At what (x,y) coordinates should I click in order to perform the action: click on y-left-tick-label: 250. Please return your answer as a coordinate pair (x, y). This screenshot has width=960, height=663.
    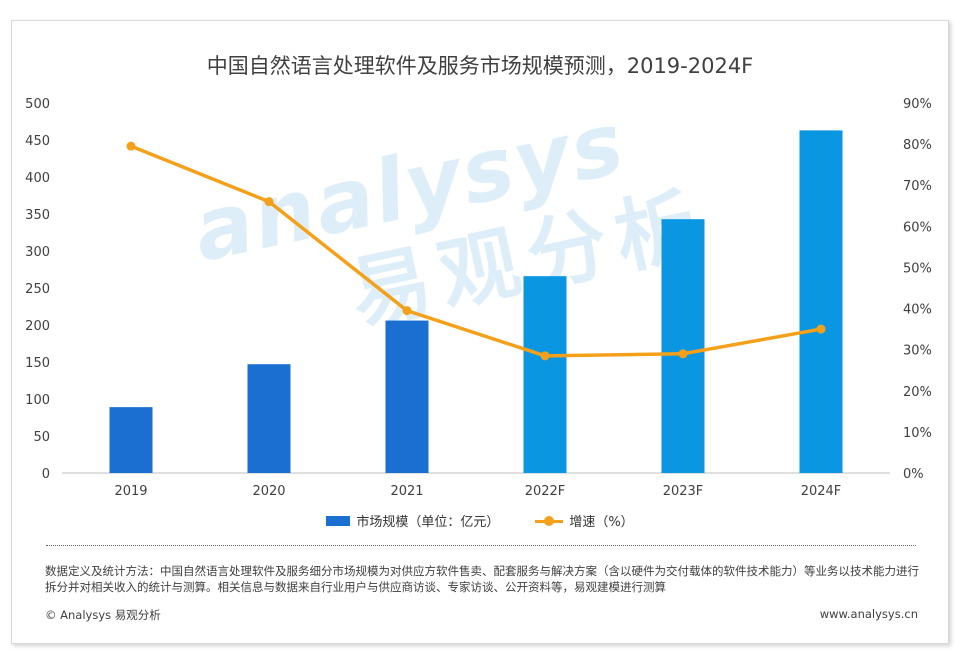
    Looking at the image, I should click on (37, 289).